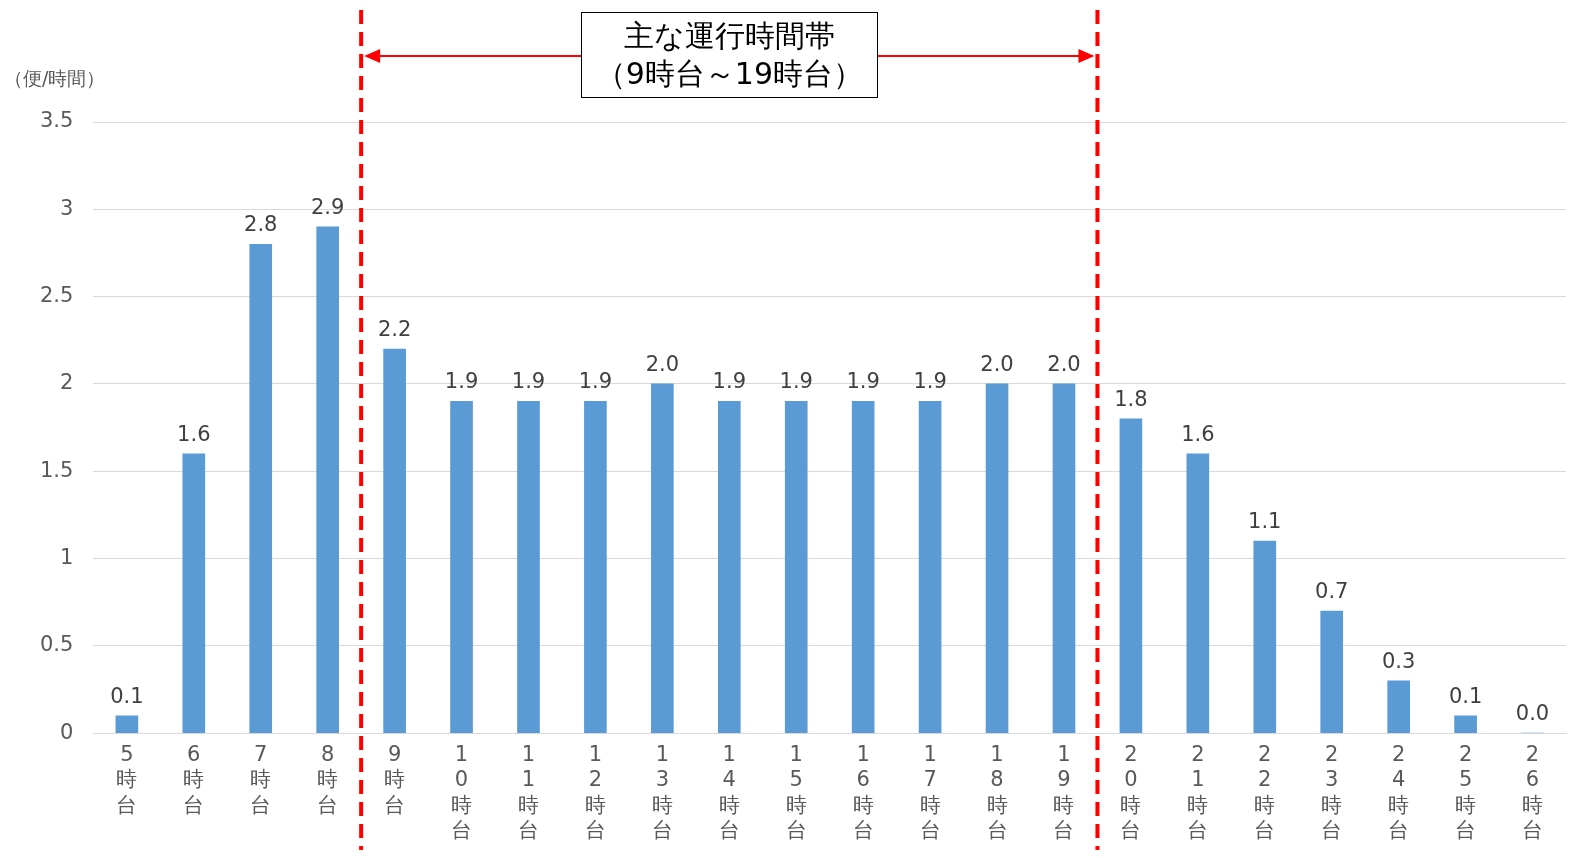 This screenshot has width=1576, height=858. What do you see at coordinates (662, 792) in the screenshot?
I see `x-tick-label: 13時台` at bounding box center [662, 792].